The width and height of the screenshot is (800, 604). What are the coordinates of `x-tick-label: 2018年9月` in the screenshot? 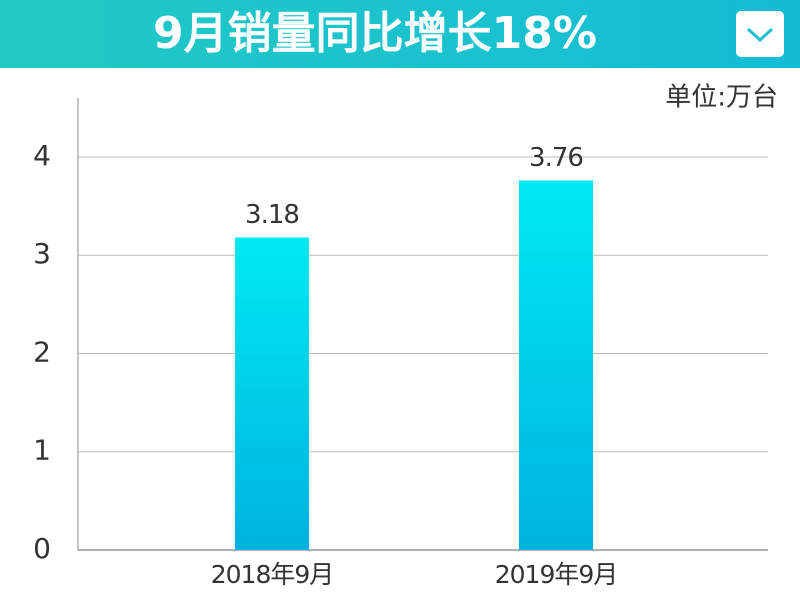 It's located at (272, 574).